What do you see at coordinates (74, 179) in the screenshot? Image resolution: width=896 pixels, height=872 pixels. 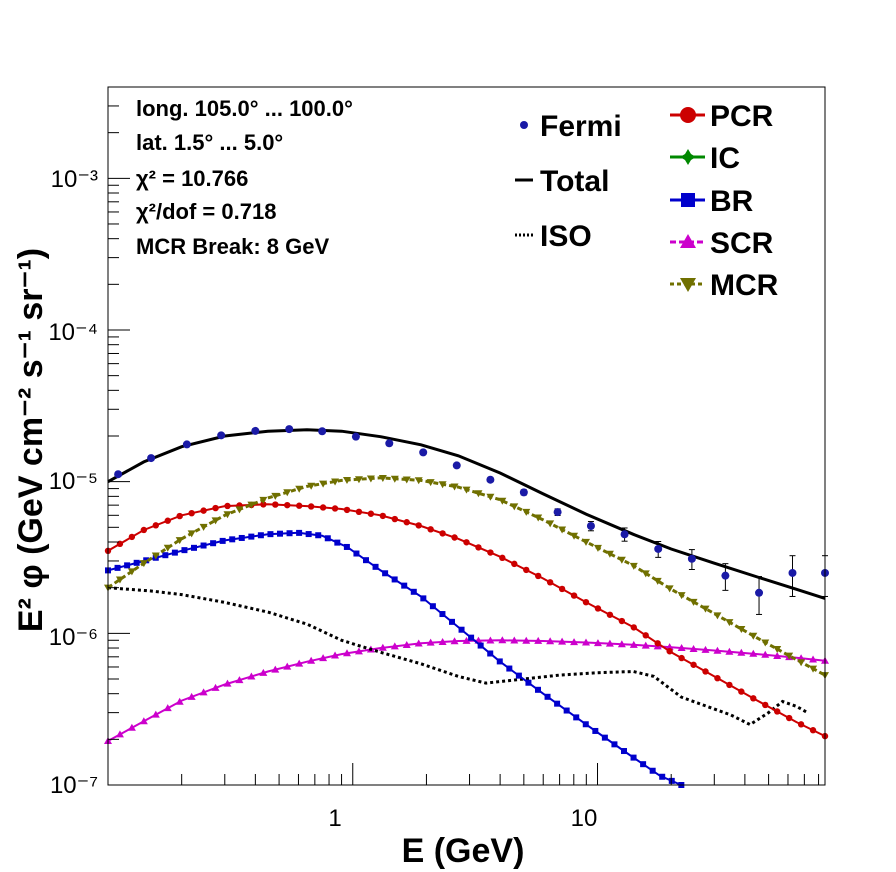 I see `y-tick-label-1e-3: 10⁻³` at bounding box center [74, 179].